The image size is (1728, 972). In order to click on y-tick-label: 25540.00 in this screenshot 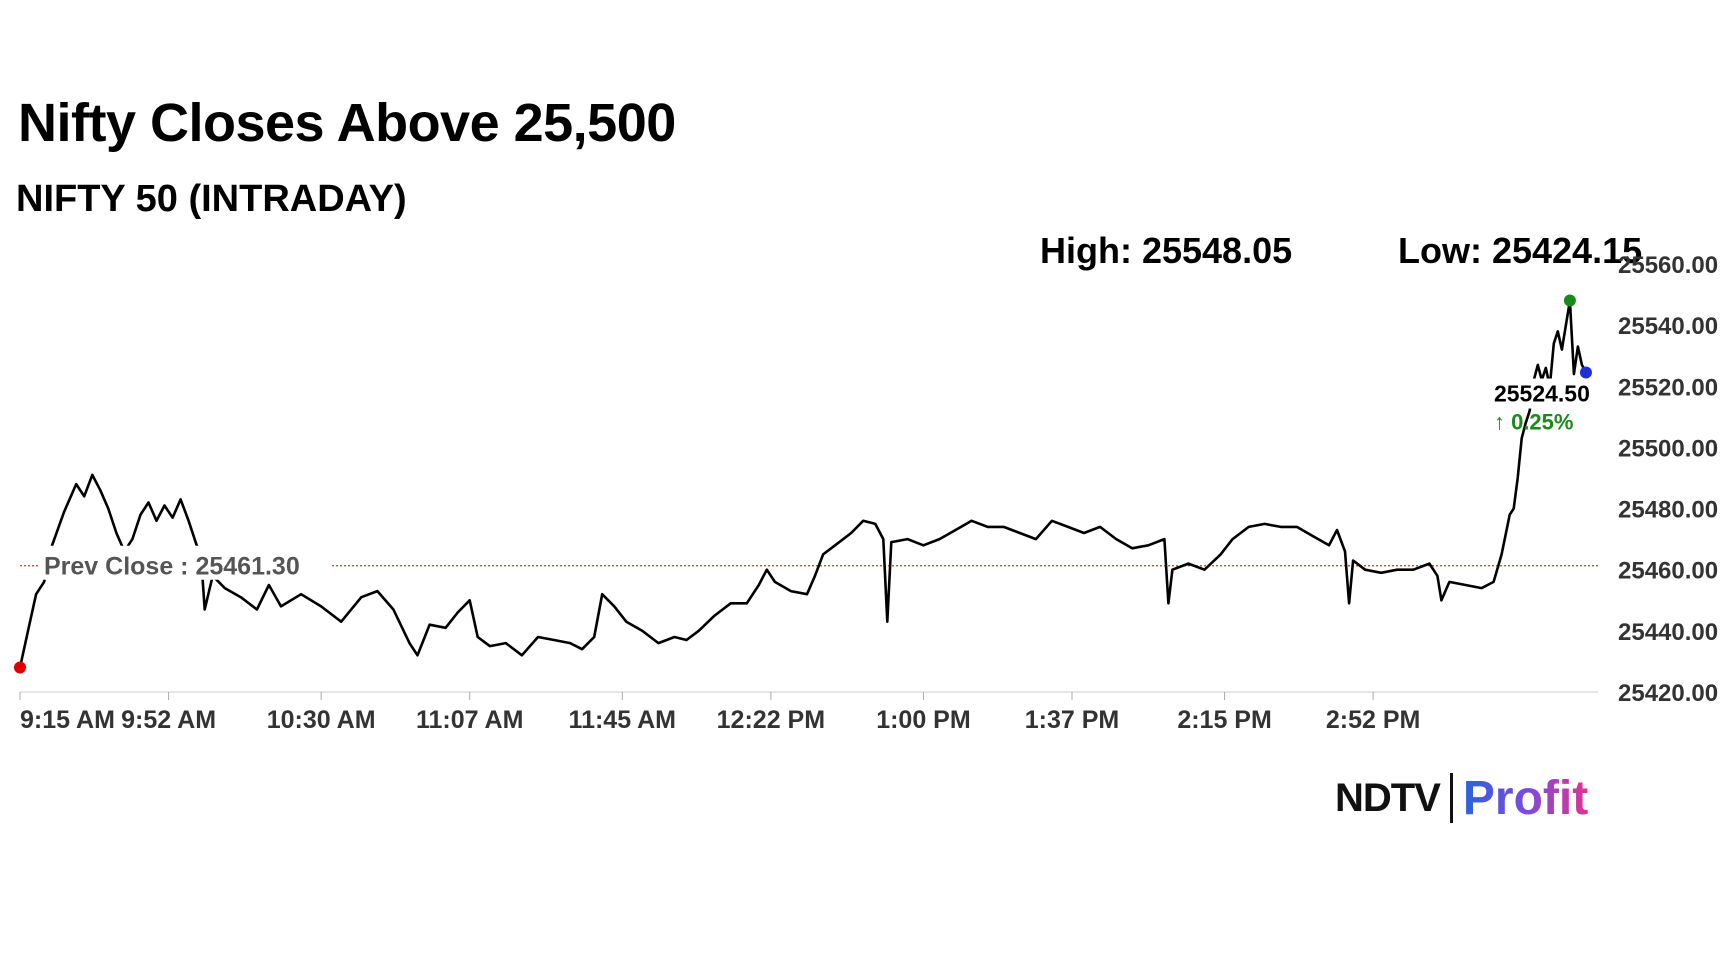, I will do `click(1668, 326)`.